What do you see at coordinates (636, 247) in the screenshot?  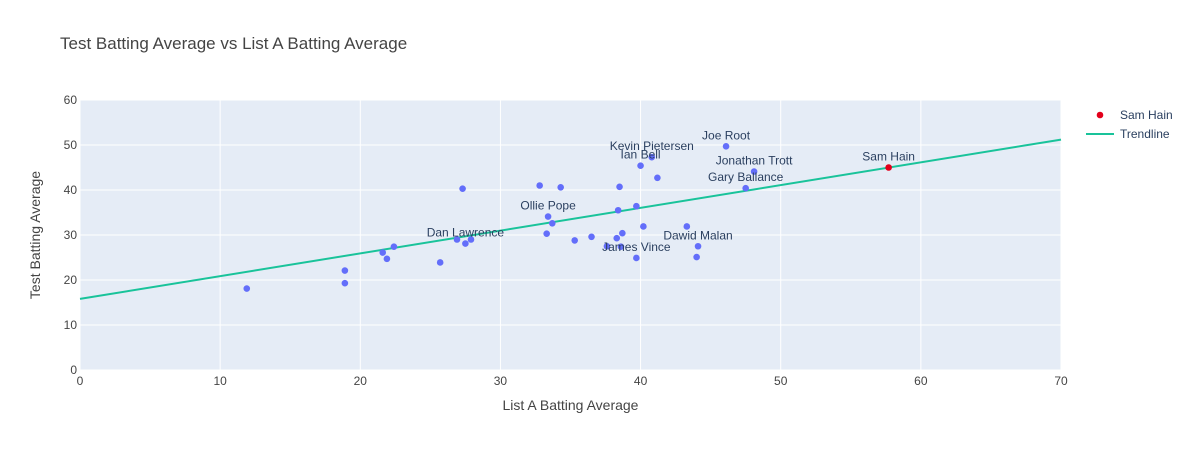 I see `point-annotation: James Vince` at bounding box center [636, 247].